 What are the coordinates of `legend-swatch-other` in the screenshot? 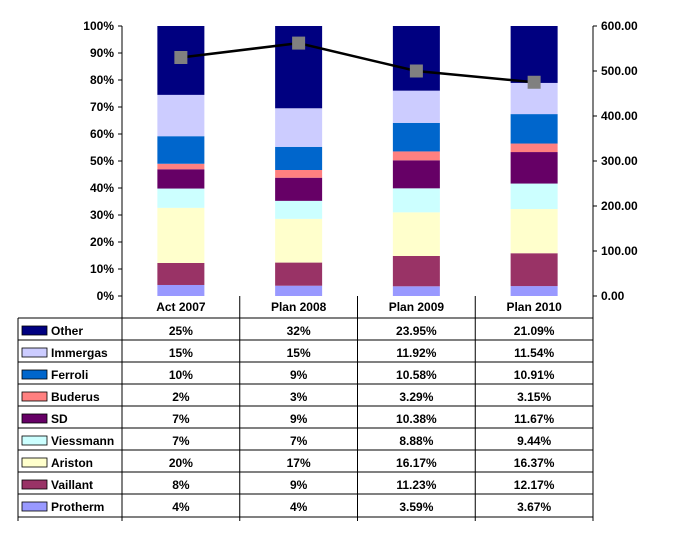 It's located at (34, 330).